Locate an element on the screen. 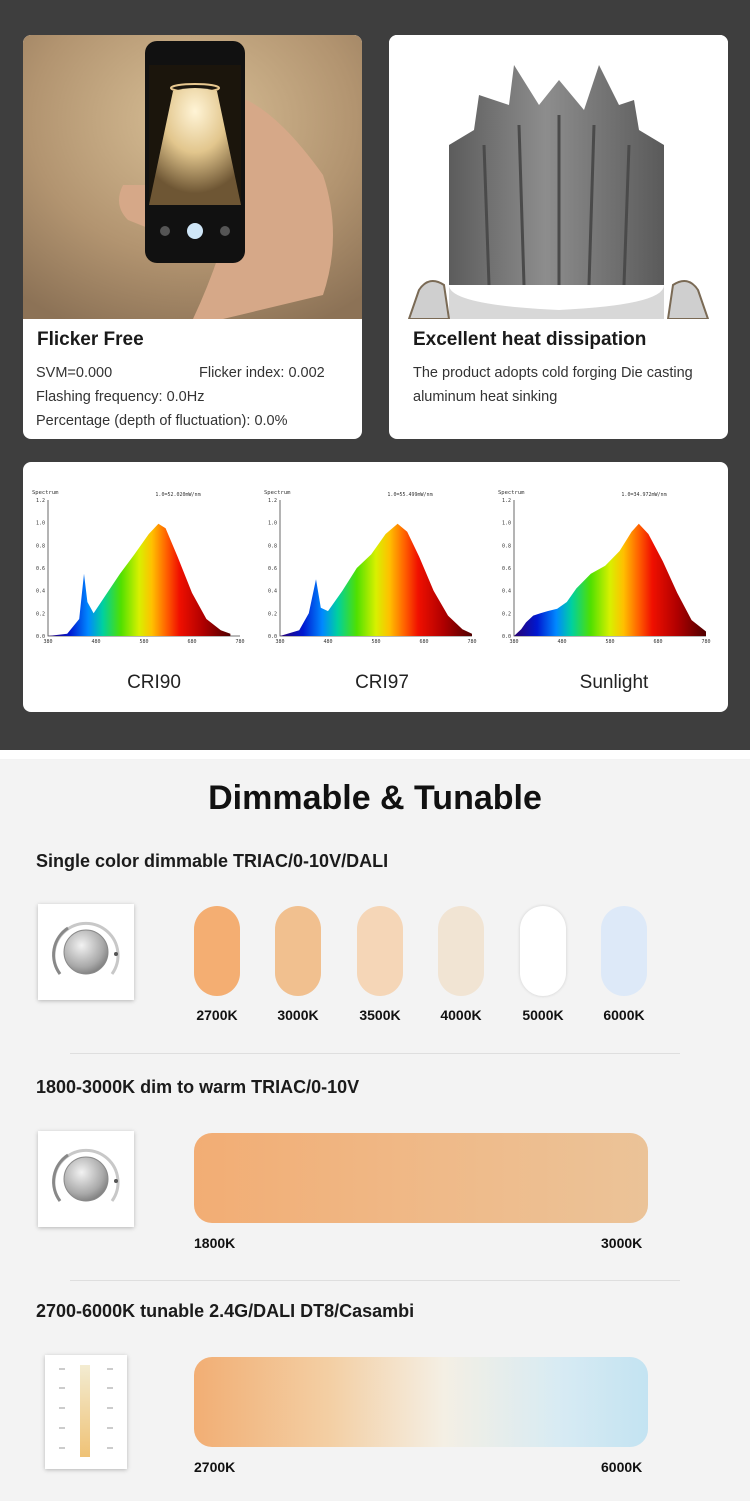 This screenshot has height=1501, width=750. rotary-dimmer-panel-warm is located at coordinates (86, 1179).